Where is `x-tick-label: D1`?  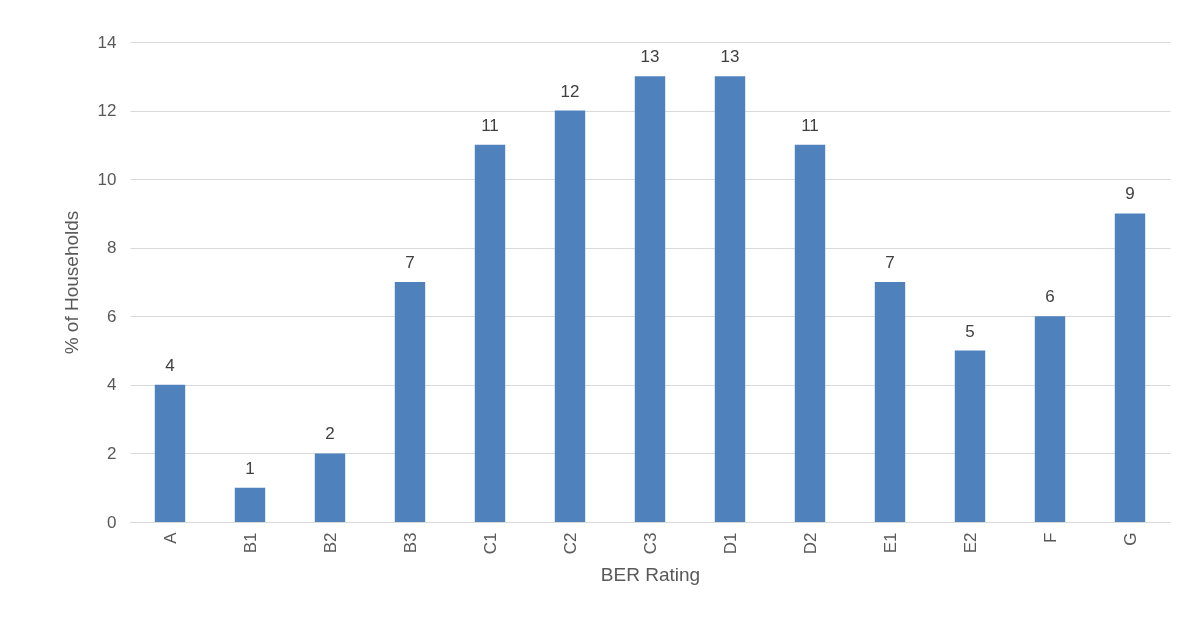 x-tick-label: D1 is located at coordinates (730, 543).